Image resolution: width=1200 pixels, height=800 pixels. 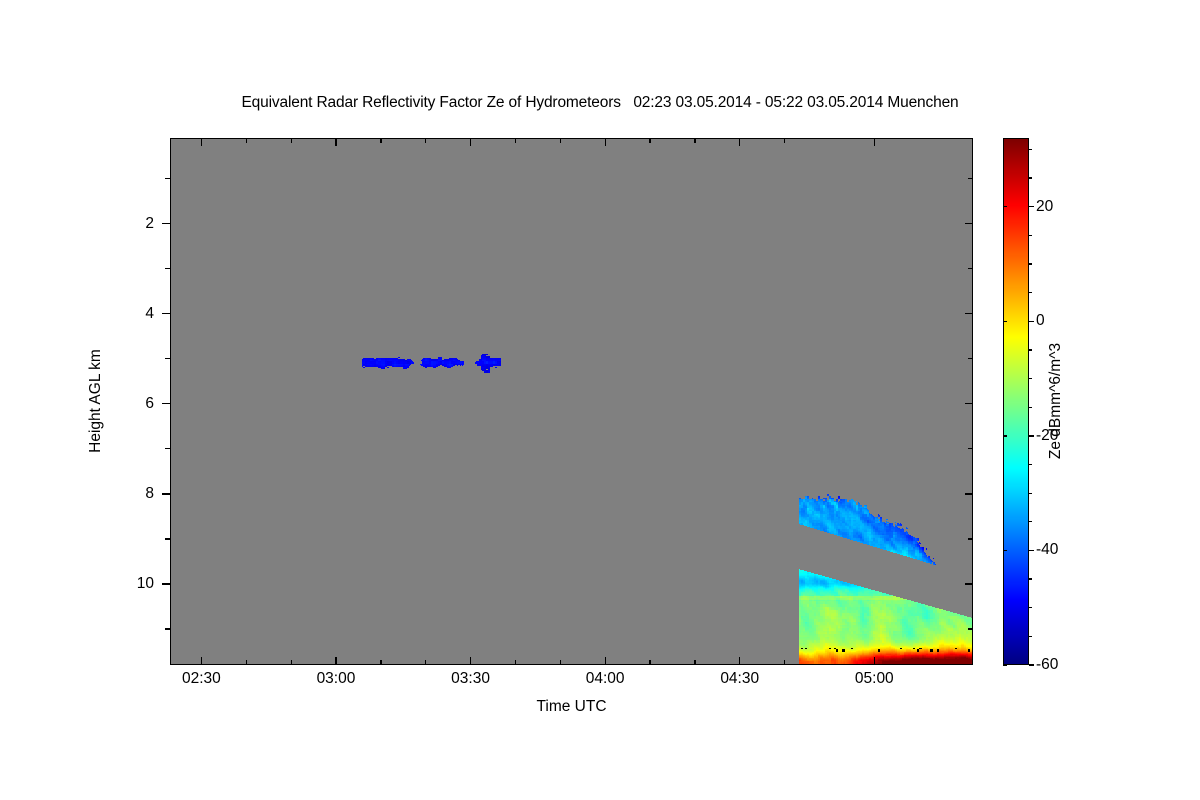 I want to click on y-axis-title: Height AGL km, so click(x=95, y=401).